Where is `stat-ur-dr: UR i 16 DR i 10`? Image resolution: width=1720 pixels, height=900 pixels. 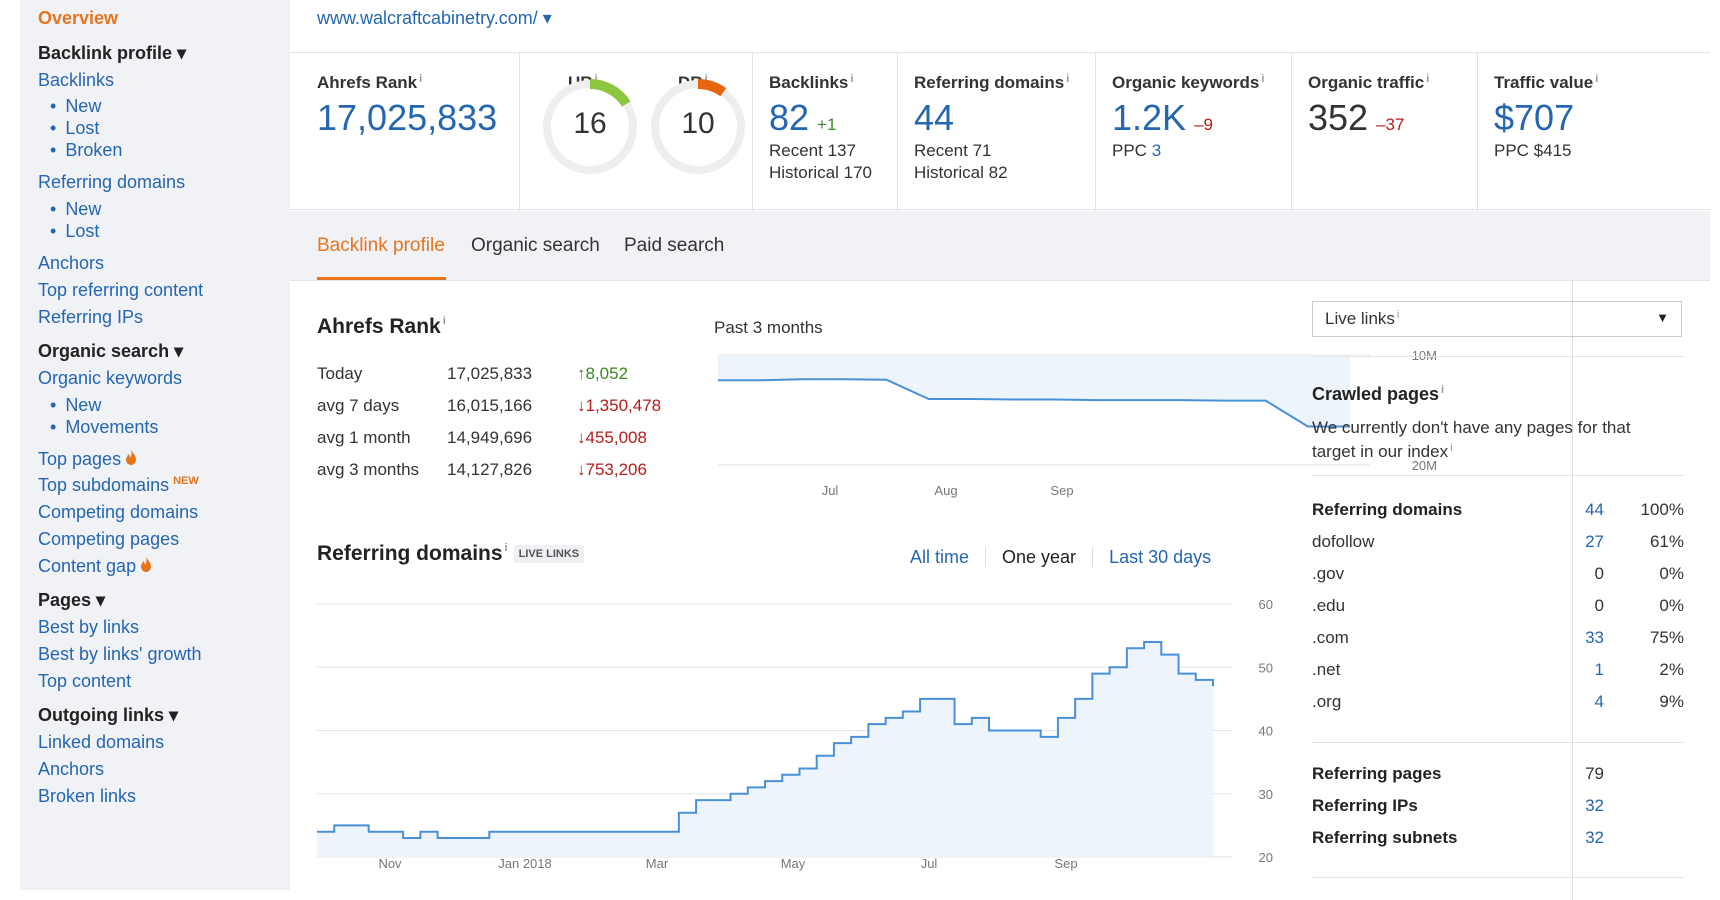
stat-ur-dr: UR i 16 DR i 10 is located at coordinates (636, 132).